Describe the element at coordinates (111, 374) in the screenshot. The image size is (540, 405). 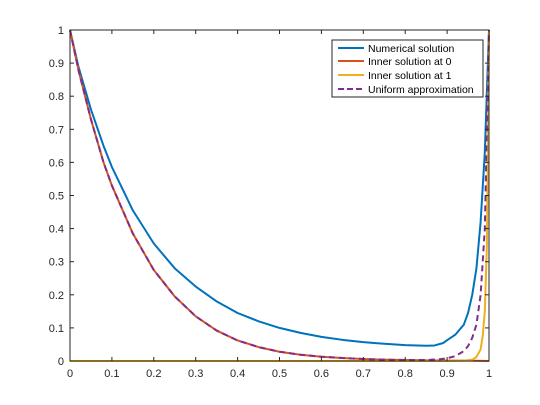
I see `x-tick-label: 0.1` at that location.